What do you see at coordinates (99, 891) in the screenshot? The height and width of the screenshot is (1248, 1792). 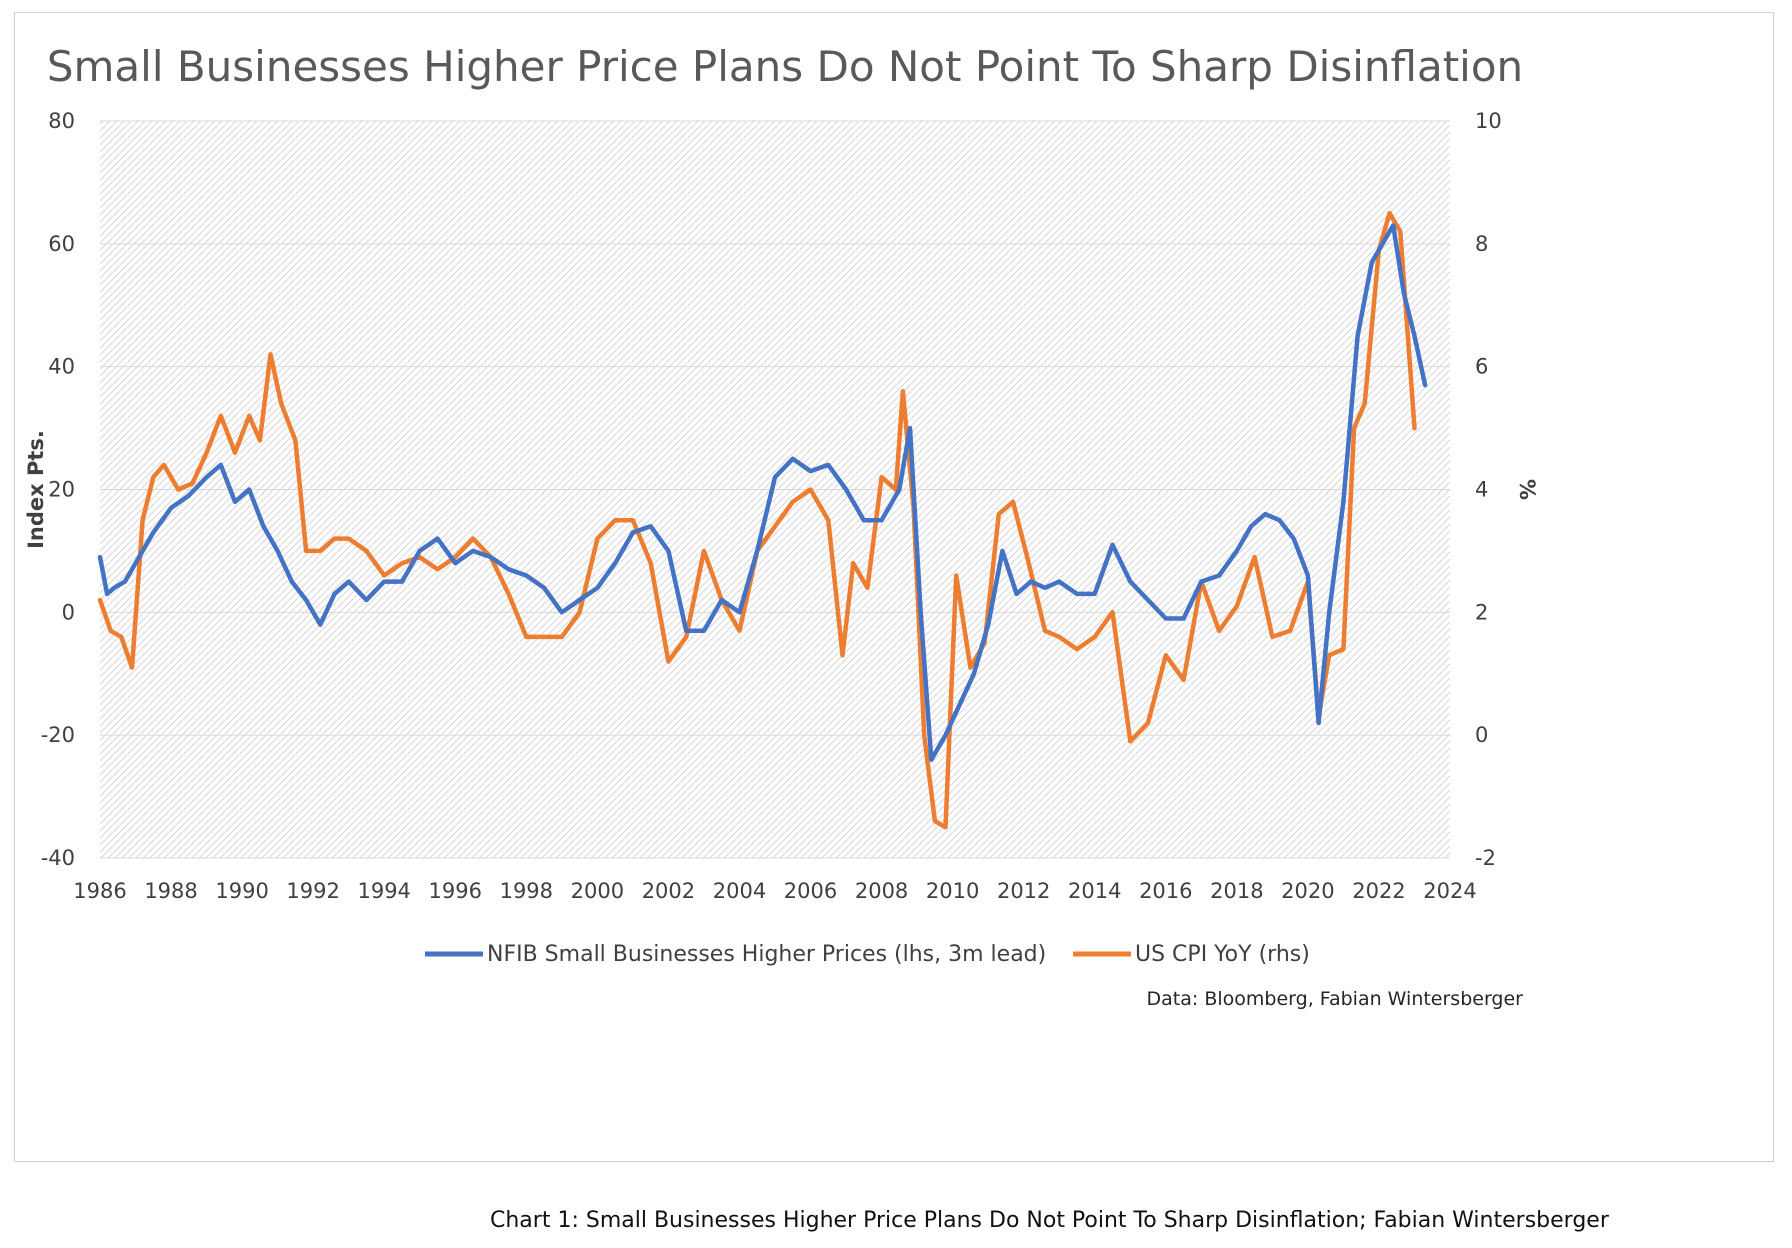 I see `x-tick-label: 1986` at bounding box center [99, 891].